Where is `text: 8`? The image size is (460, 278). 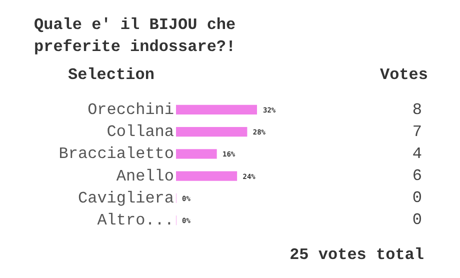 text: 8 is located at coordinates (417, 109).